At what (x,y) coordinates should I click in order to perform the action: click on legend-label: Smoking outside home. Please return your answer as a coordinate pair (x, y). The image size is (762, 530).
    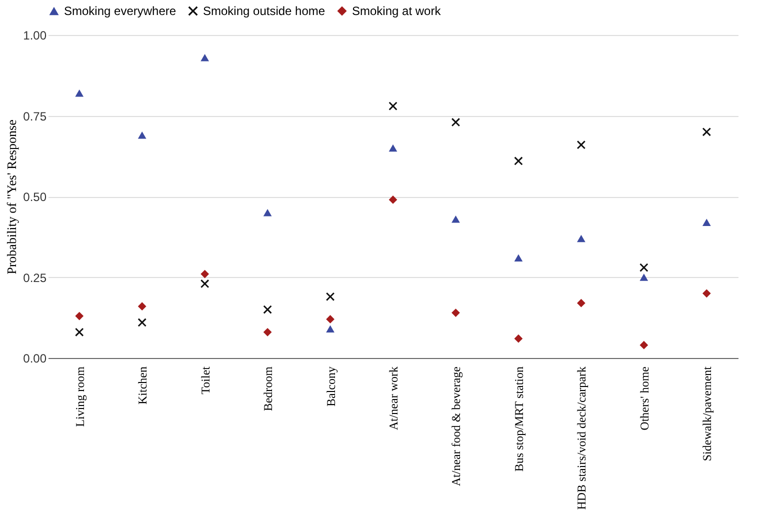
    Looking at the image, I should click on (264, 11).